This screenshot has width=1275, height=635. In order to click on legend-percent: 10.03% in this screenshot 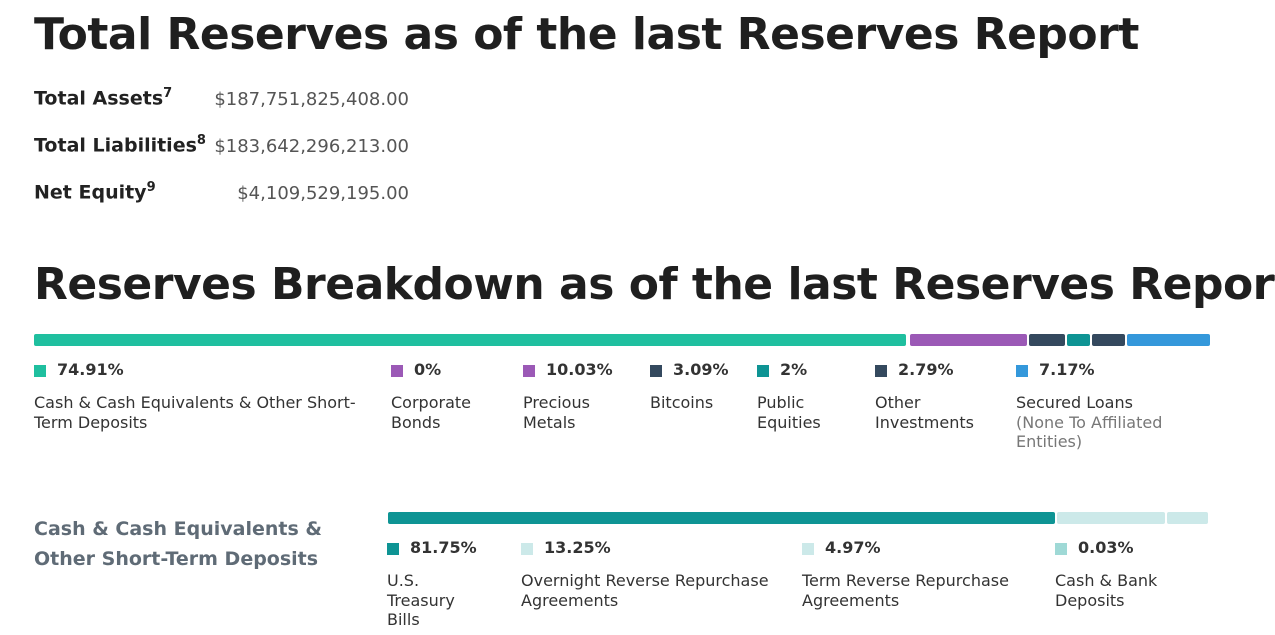, I will do `click(579, 369)`.